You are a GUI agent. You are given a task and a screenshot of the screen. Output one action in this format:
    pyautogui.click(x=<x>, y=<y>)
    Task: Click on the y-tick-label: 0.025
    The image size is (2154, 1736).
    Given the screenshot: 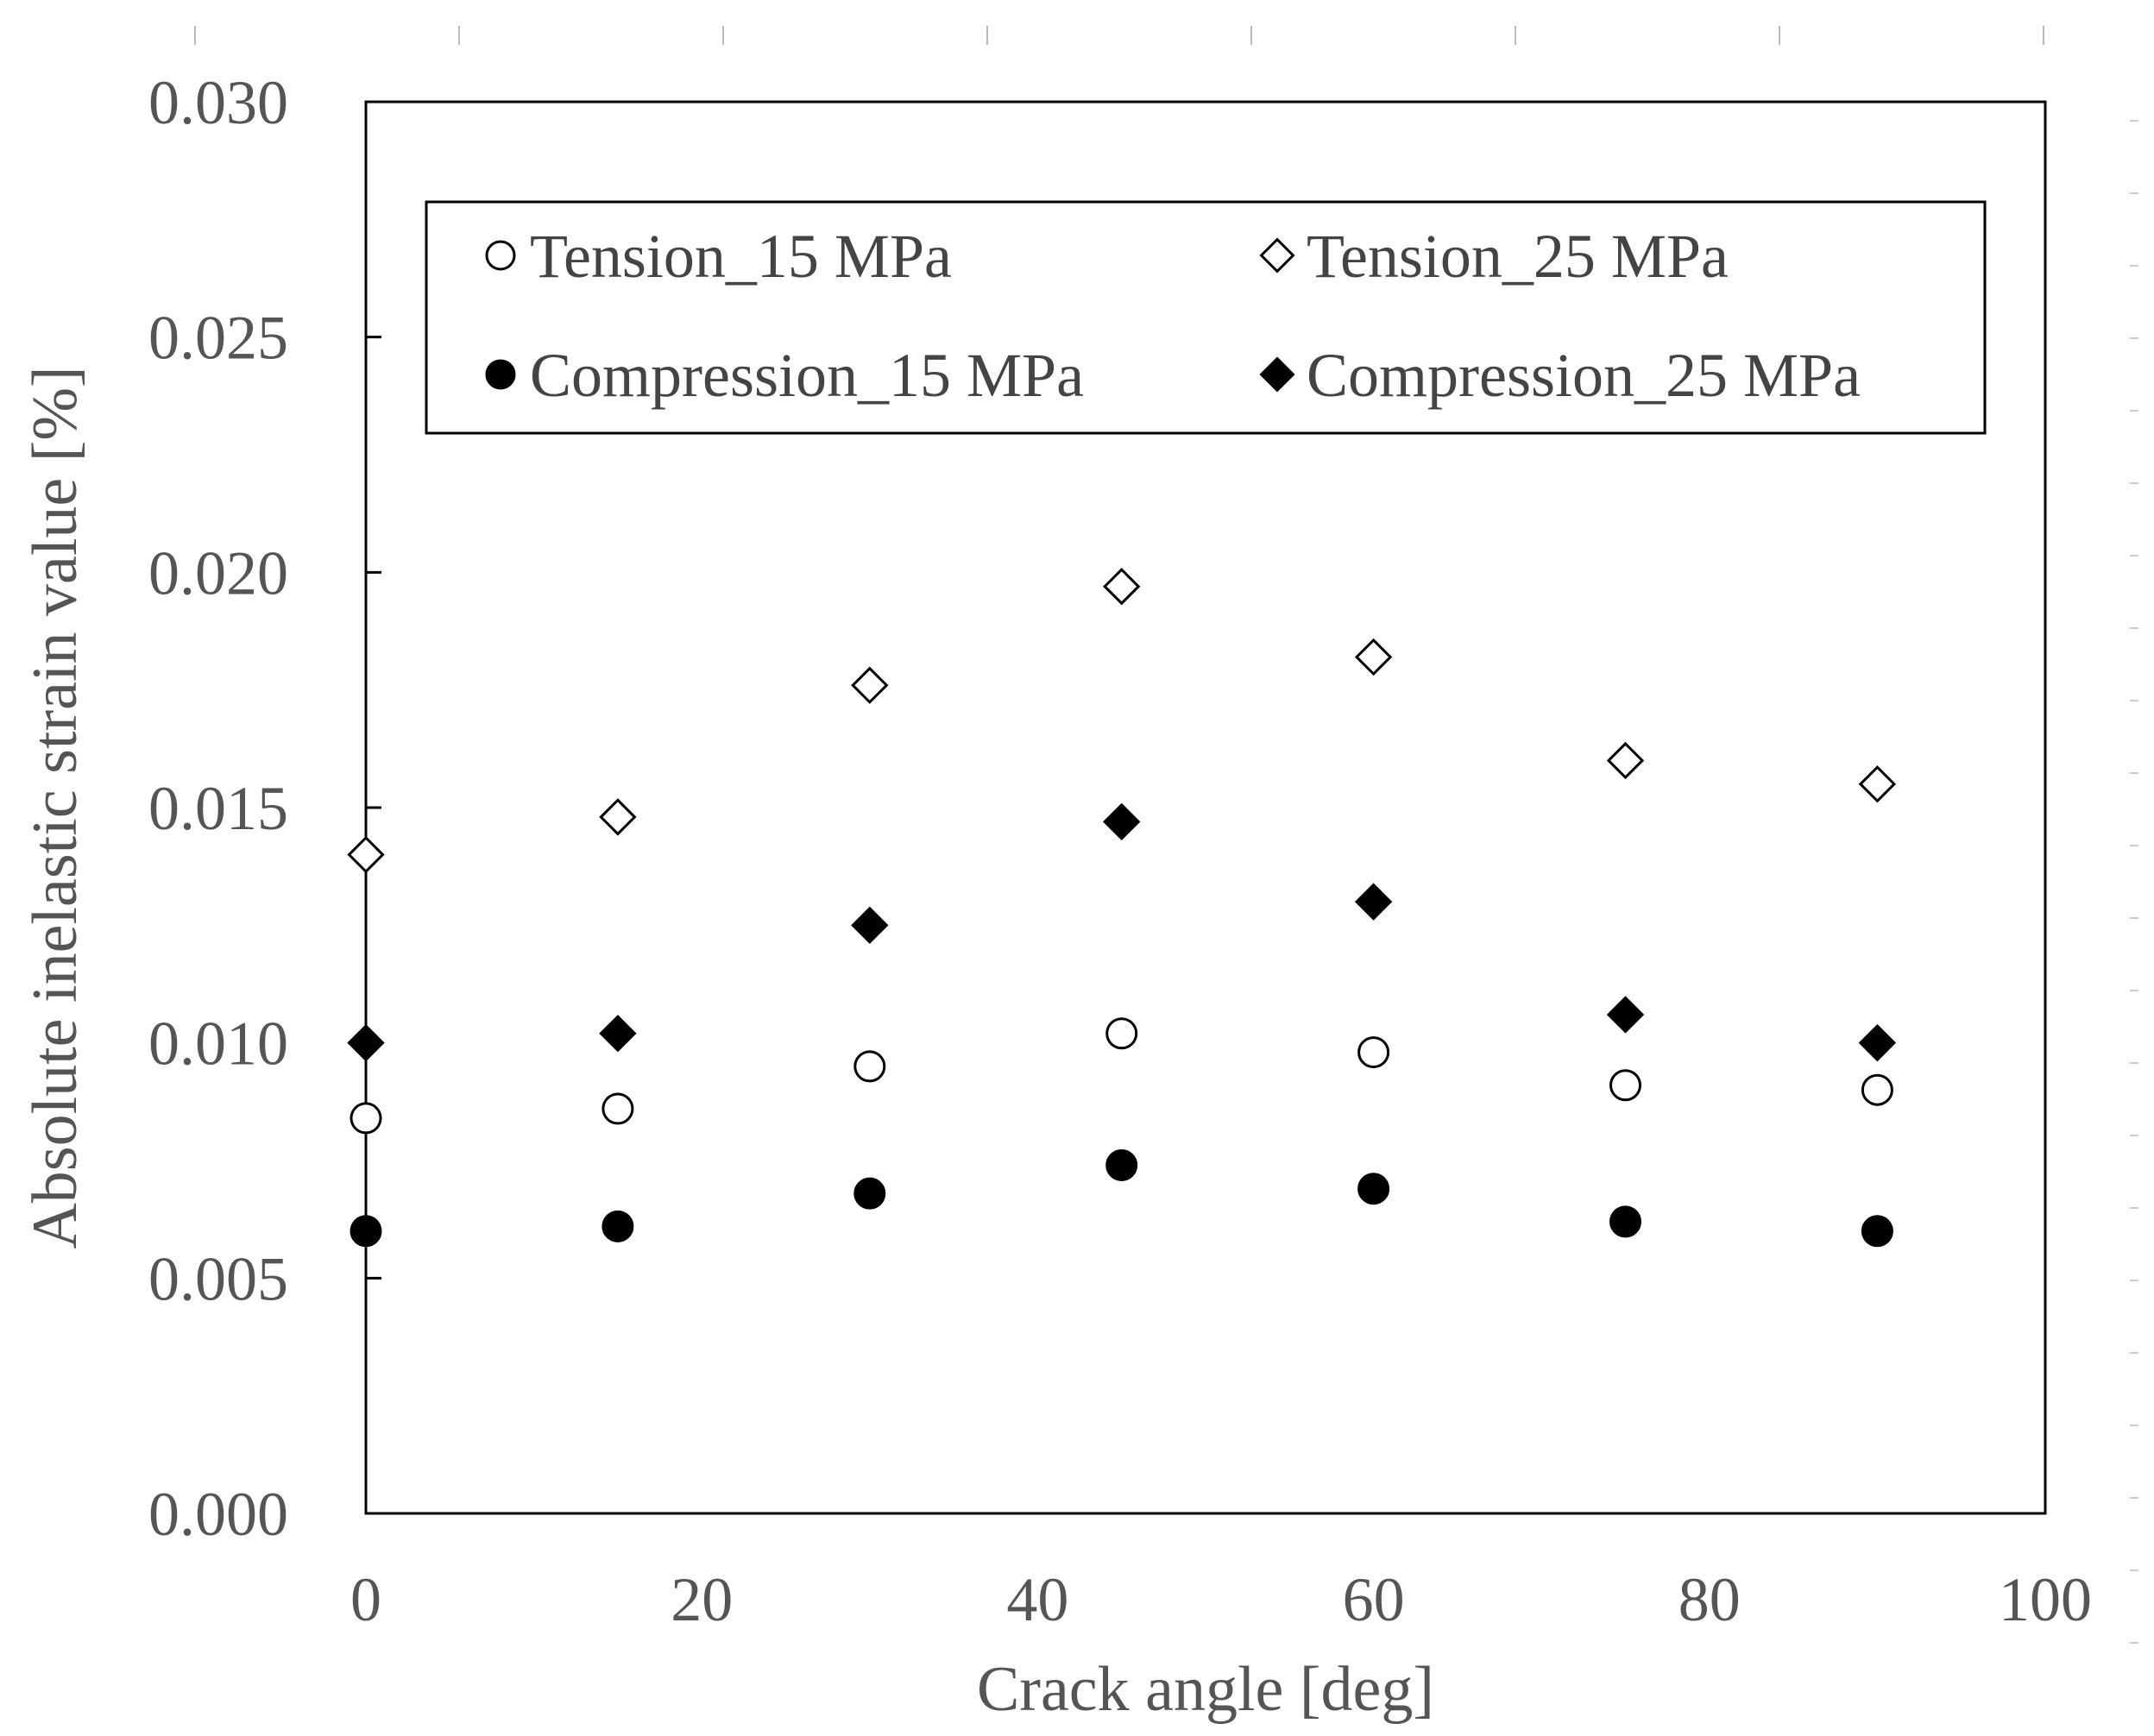 What is the action you would take?
    pyautogui.click(x=218, y=338)
    